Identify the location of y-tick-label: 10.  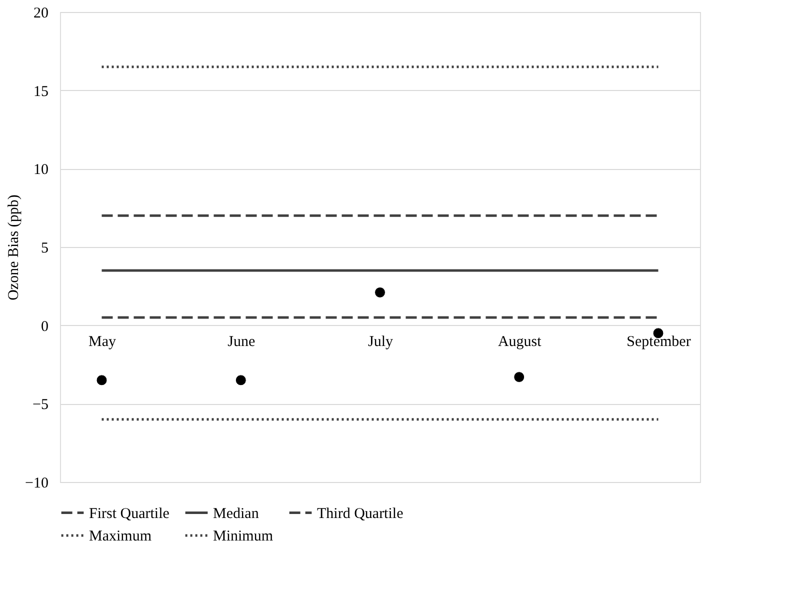
(41, 170).